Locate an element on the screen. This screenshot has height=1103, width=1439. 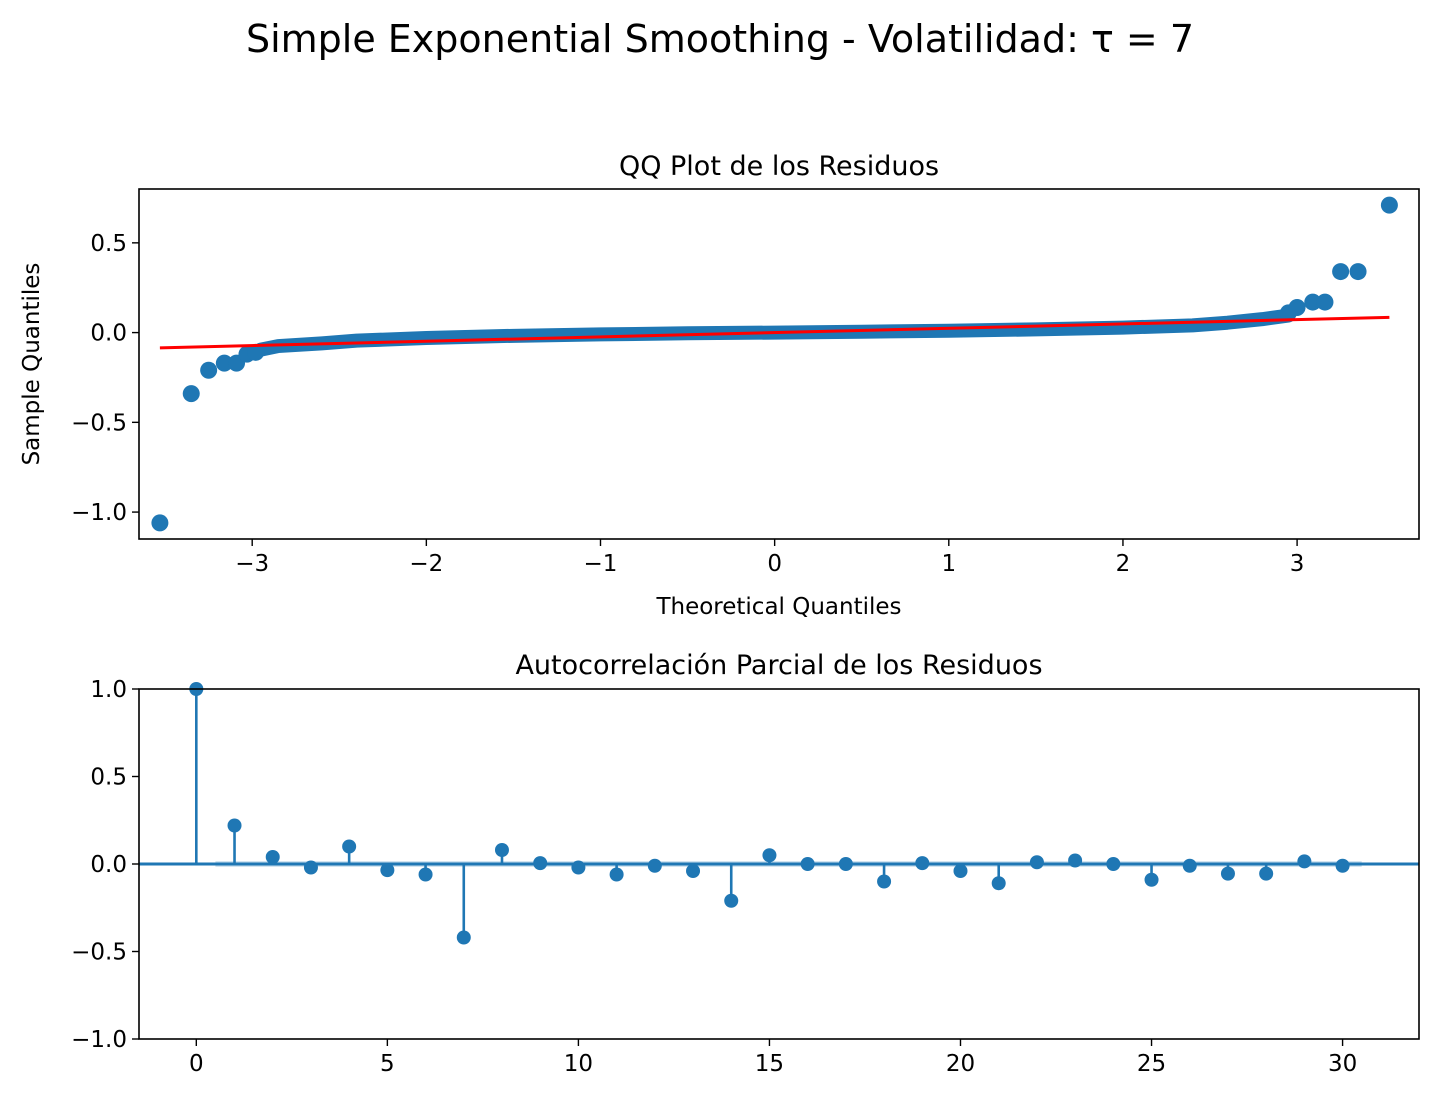
qq-reference-line is located at coordinates (774, 332).